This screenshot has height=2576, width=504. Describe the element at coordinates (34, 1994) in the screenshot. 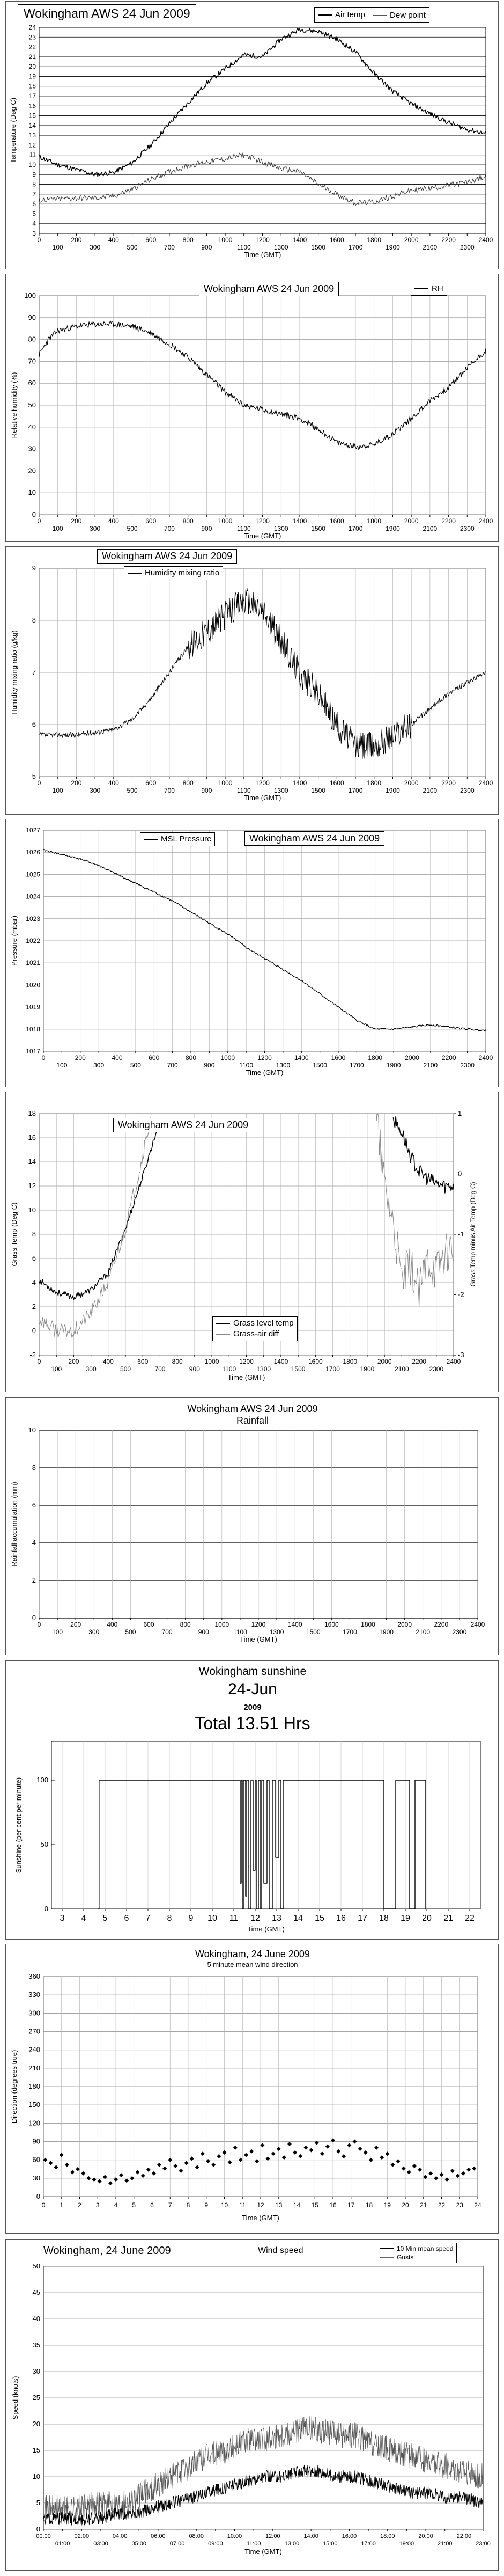

I see `y-tick-label: 330` at that location.